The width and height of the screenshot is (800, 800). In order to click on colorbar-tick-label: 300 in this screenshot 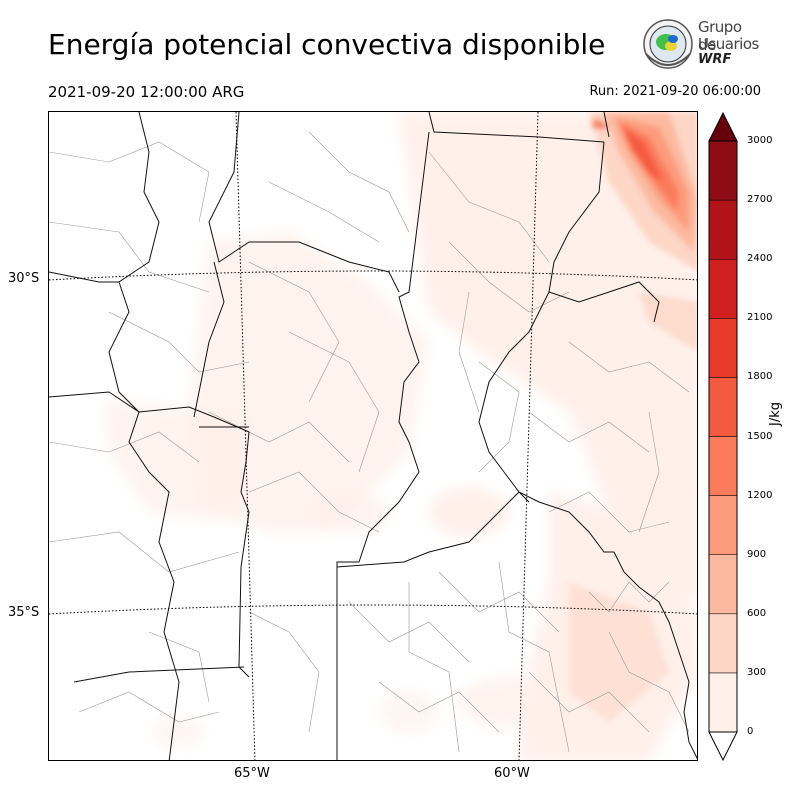, I will do `click(757, 672)`.